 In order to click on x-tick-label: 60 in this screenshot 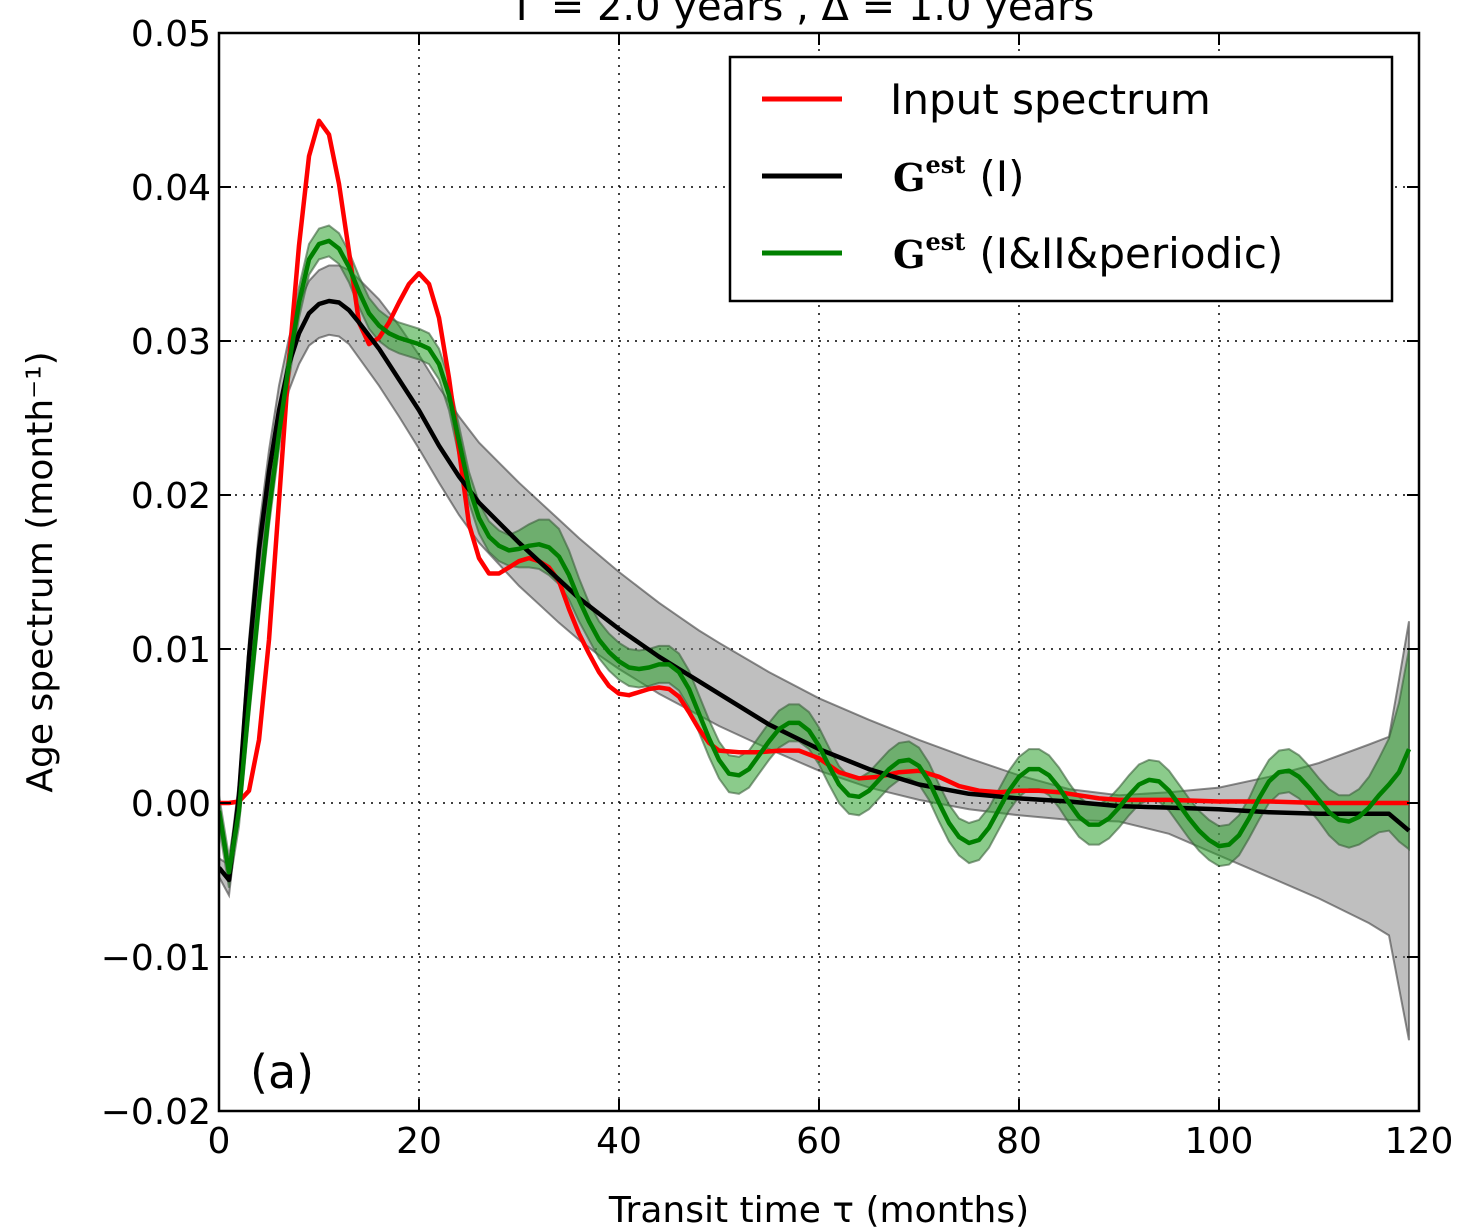, I will do `click(819, 1141)`.